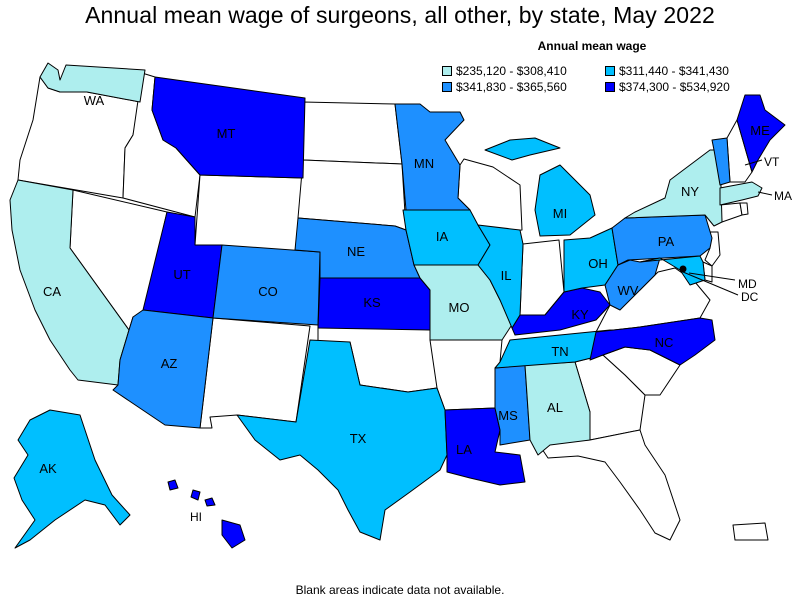 Image resolution: width=800 pixels, height=600 pixels. Describe the element at coordinates (459, 307) in the screenshot. I see `label-mo: MO` at that location.